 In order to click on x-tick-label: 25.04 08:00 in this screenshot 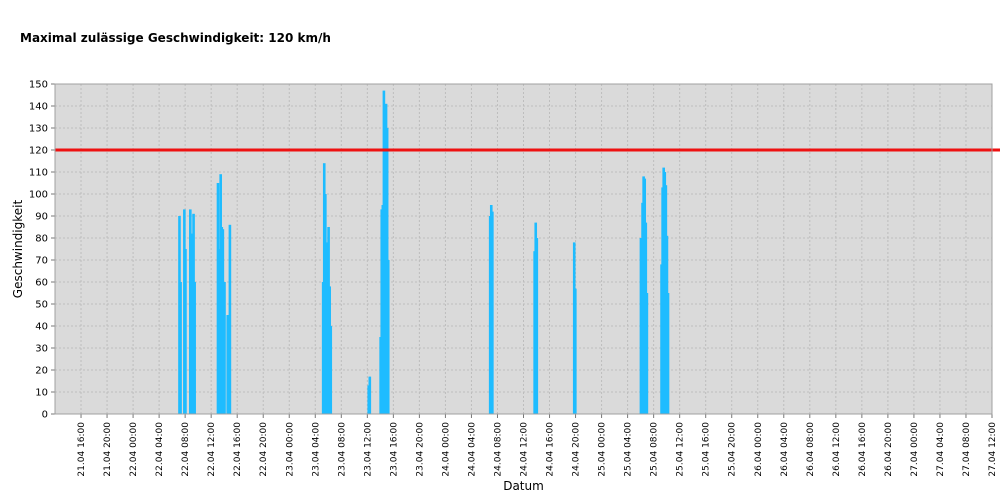, I will do `click(655, 449)`.